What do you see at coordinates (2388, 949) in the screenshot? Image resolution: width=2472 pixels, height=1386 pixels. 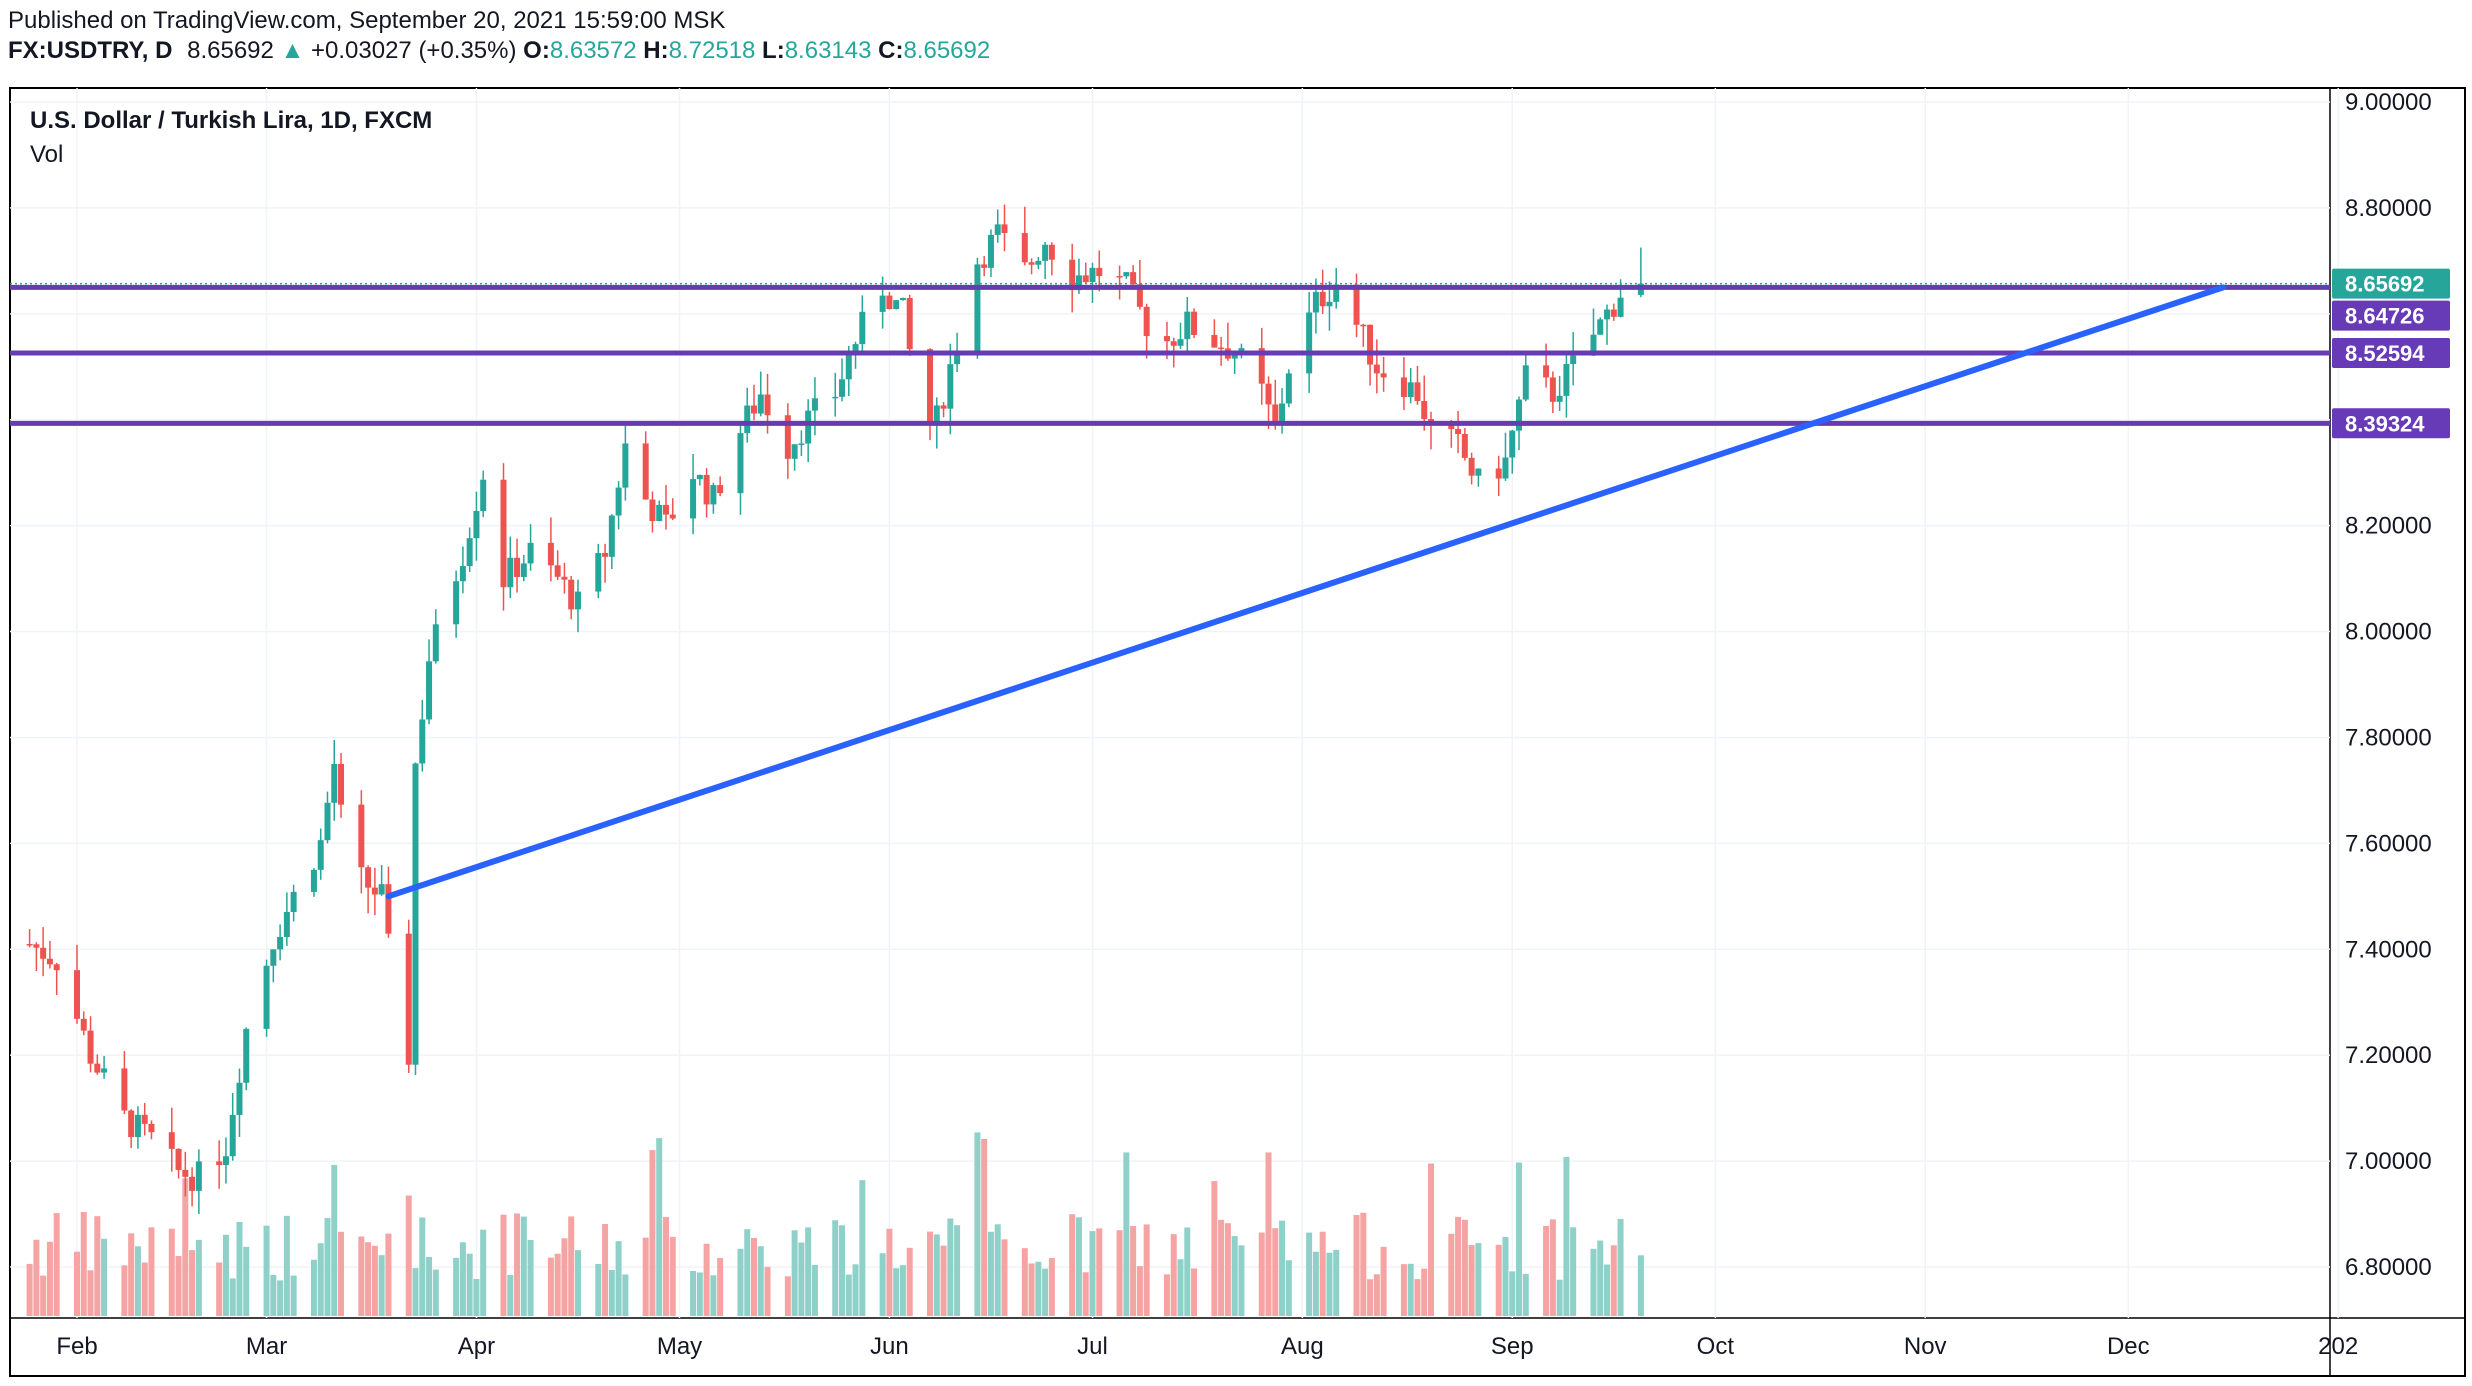 I see `y-tick-label: 7.40000` at bounding box center [2388, 949].